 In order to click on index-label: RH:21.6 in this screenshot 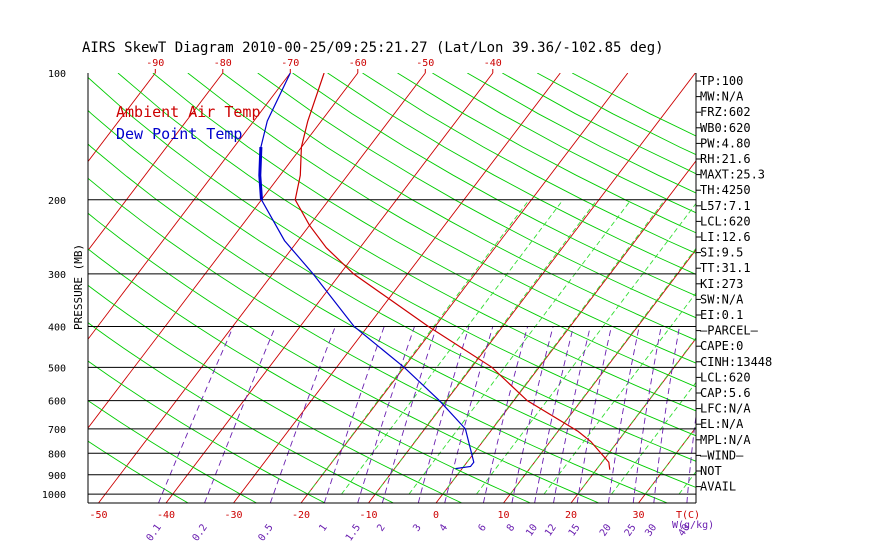, I will do `click(725, 159)`.